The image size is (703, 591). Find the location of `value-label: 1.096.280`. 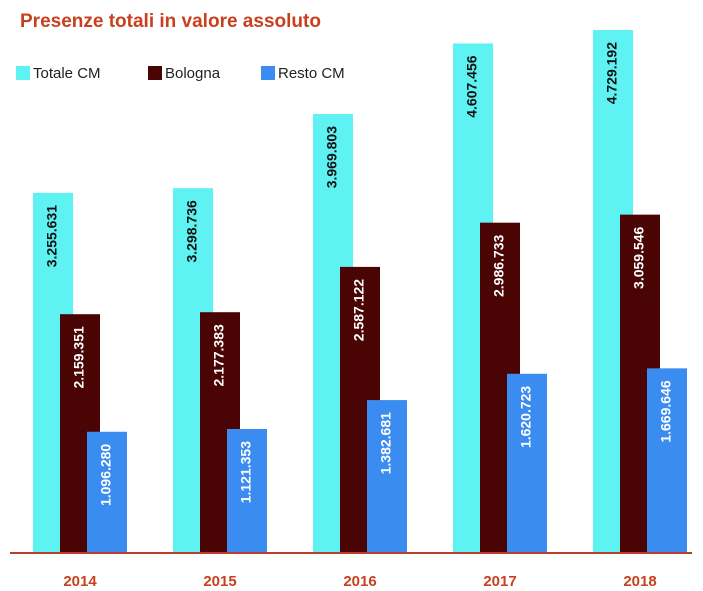

value-label: 1.096.280 is located at coordinates (106, 475).